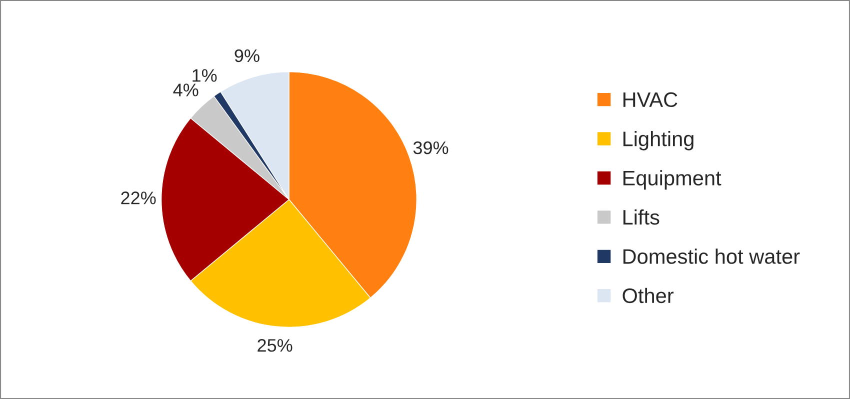  What do you see at coordinates (204, 75) in the screenshot?
I see `data-label: 1%` at bounding box center [204, 75].